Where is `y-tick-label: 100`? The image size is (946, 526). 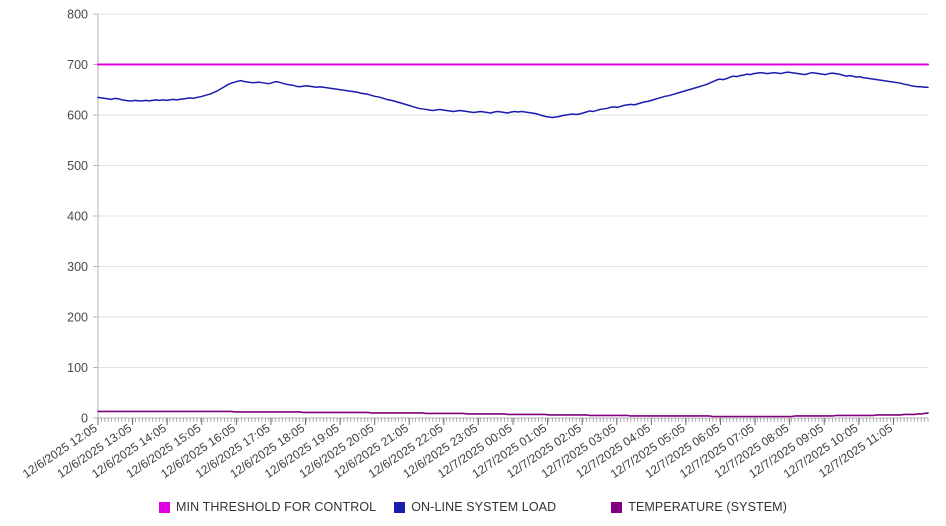
y-tick-label: 100 is located at coordinates (77, 368).